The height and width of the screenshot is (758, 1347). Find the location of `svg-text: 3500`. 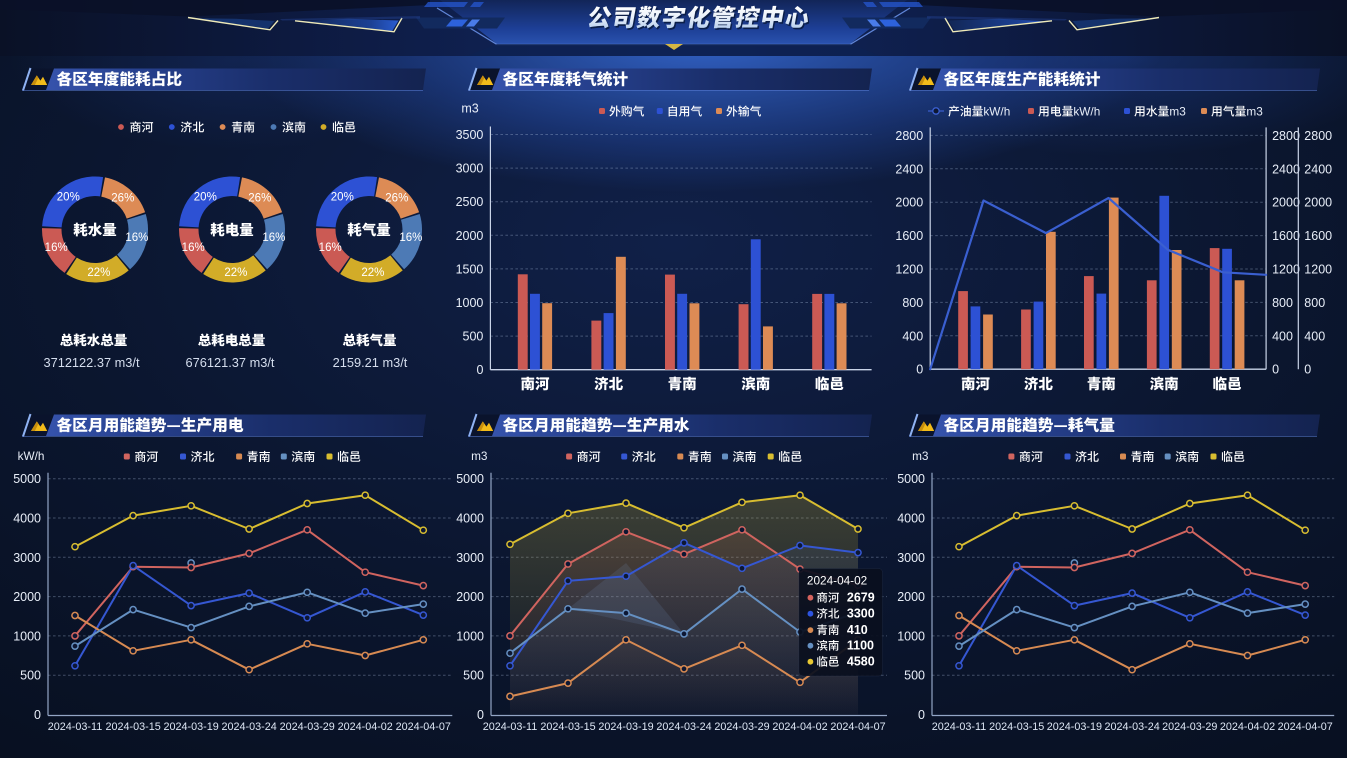

svg-text: 3500 is located at coordinates (470, 135).